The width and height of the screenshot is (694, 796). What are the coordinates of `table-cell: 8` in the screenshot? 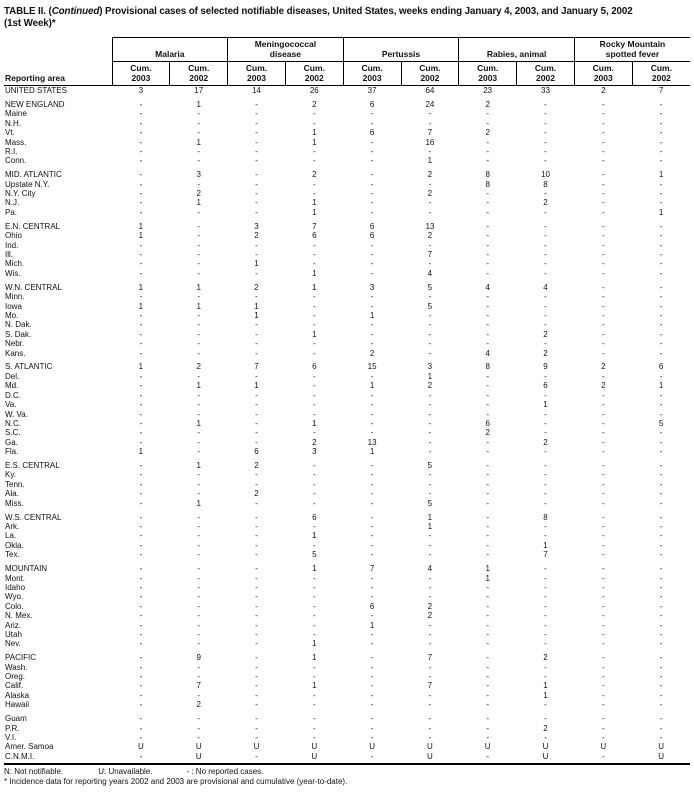 It's located at (487, 175).